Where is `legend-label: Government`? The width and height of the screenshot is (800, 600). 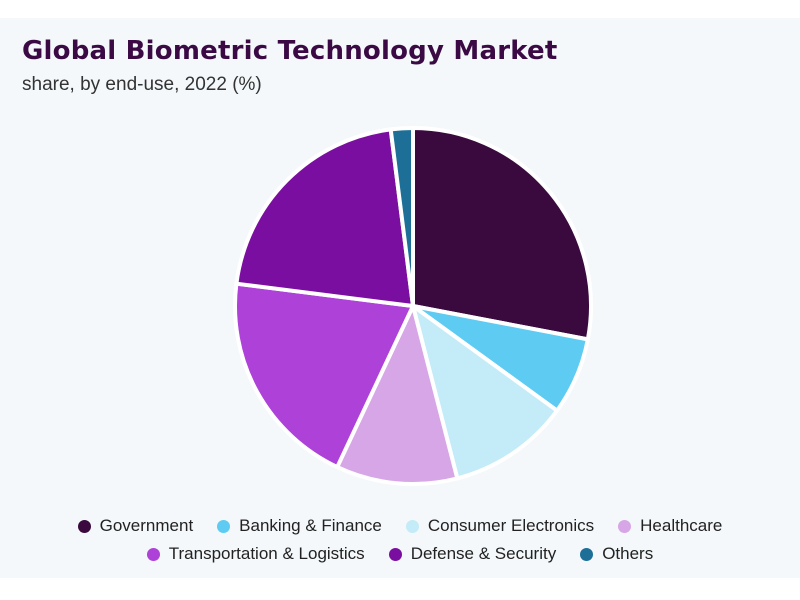
legend-label: Government is located at coordinates (146, 525).